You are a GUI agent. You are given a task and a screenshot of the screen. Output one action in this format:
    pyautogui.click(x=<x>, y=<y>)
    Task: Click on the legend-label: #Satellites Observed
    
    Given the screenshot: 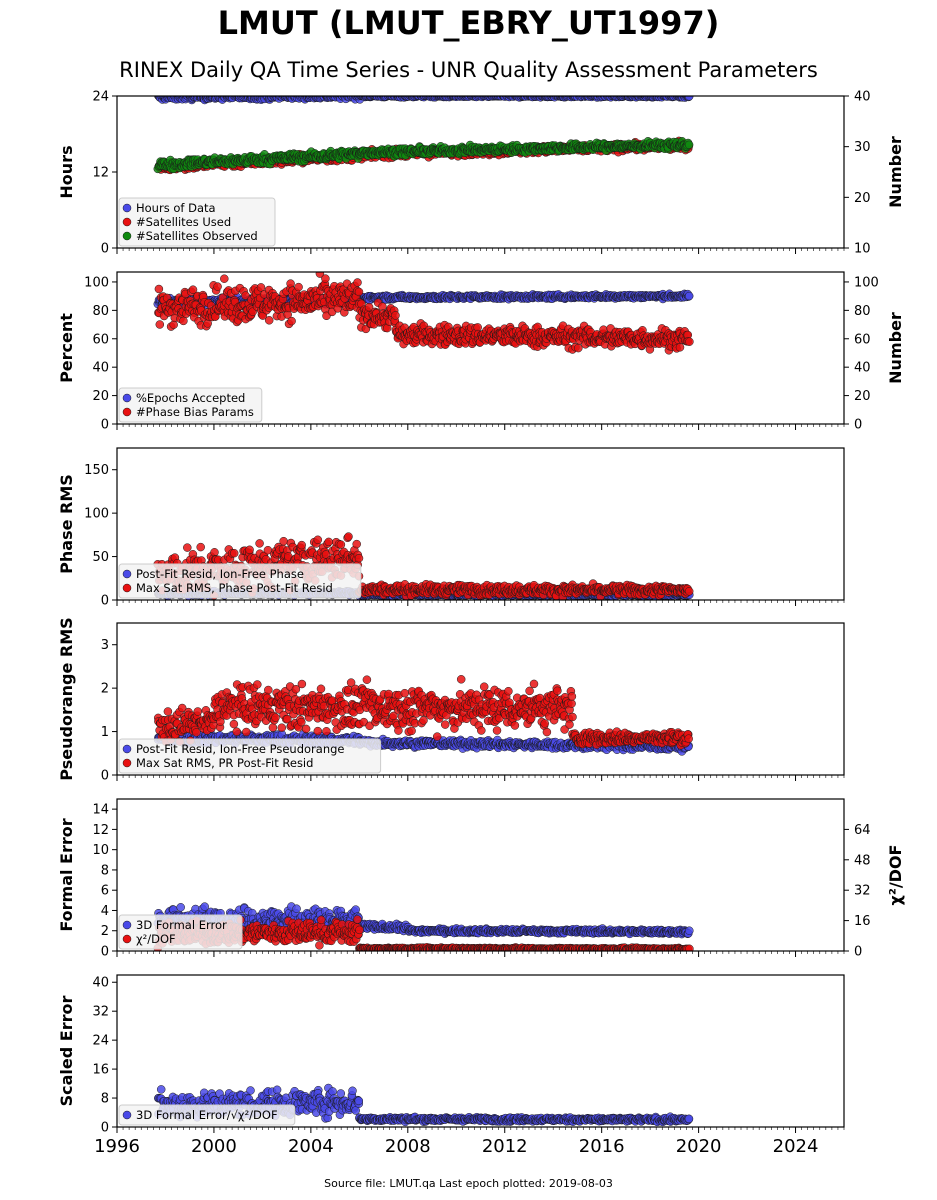 What is the action you would take?
    pyautogui.click(x=197, y=236)
    